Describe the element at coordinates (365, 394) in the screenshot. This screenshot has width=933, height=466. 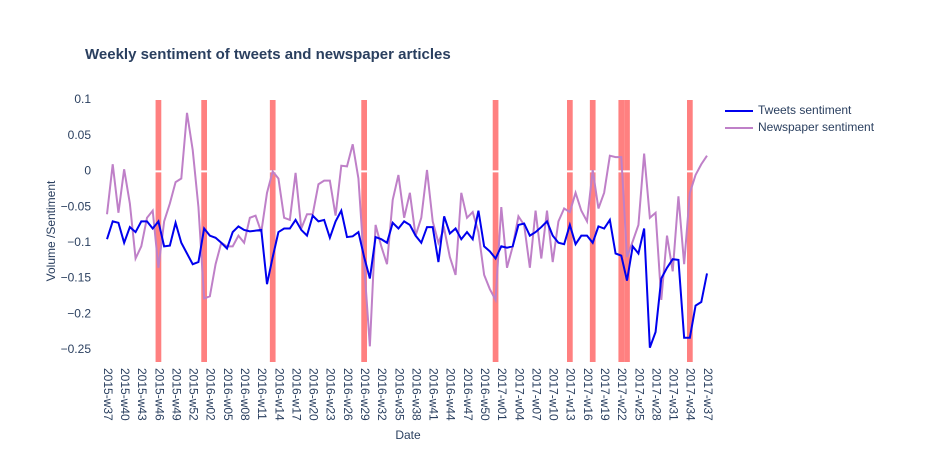
I see `x-tick-label: 2016-w29` at that location.